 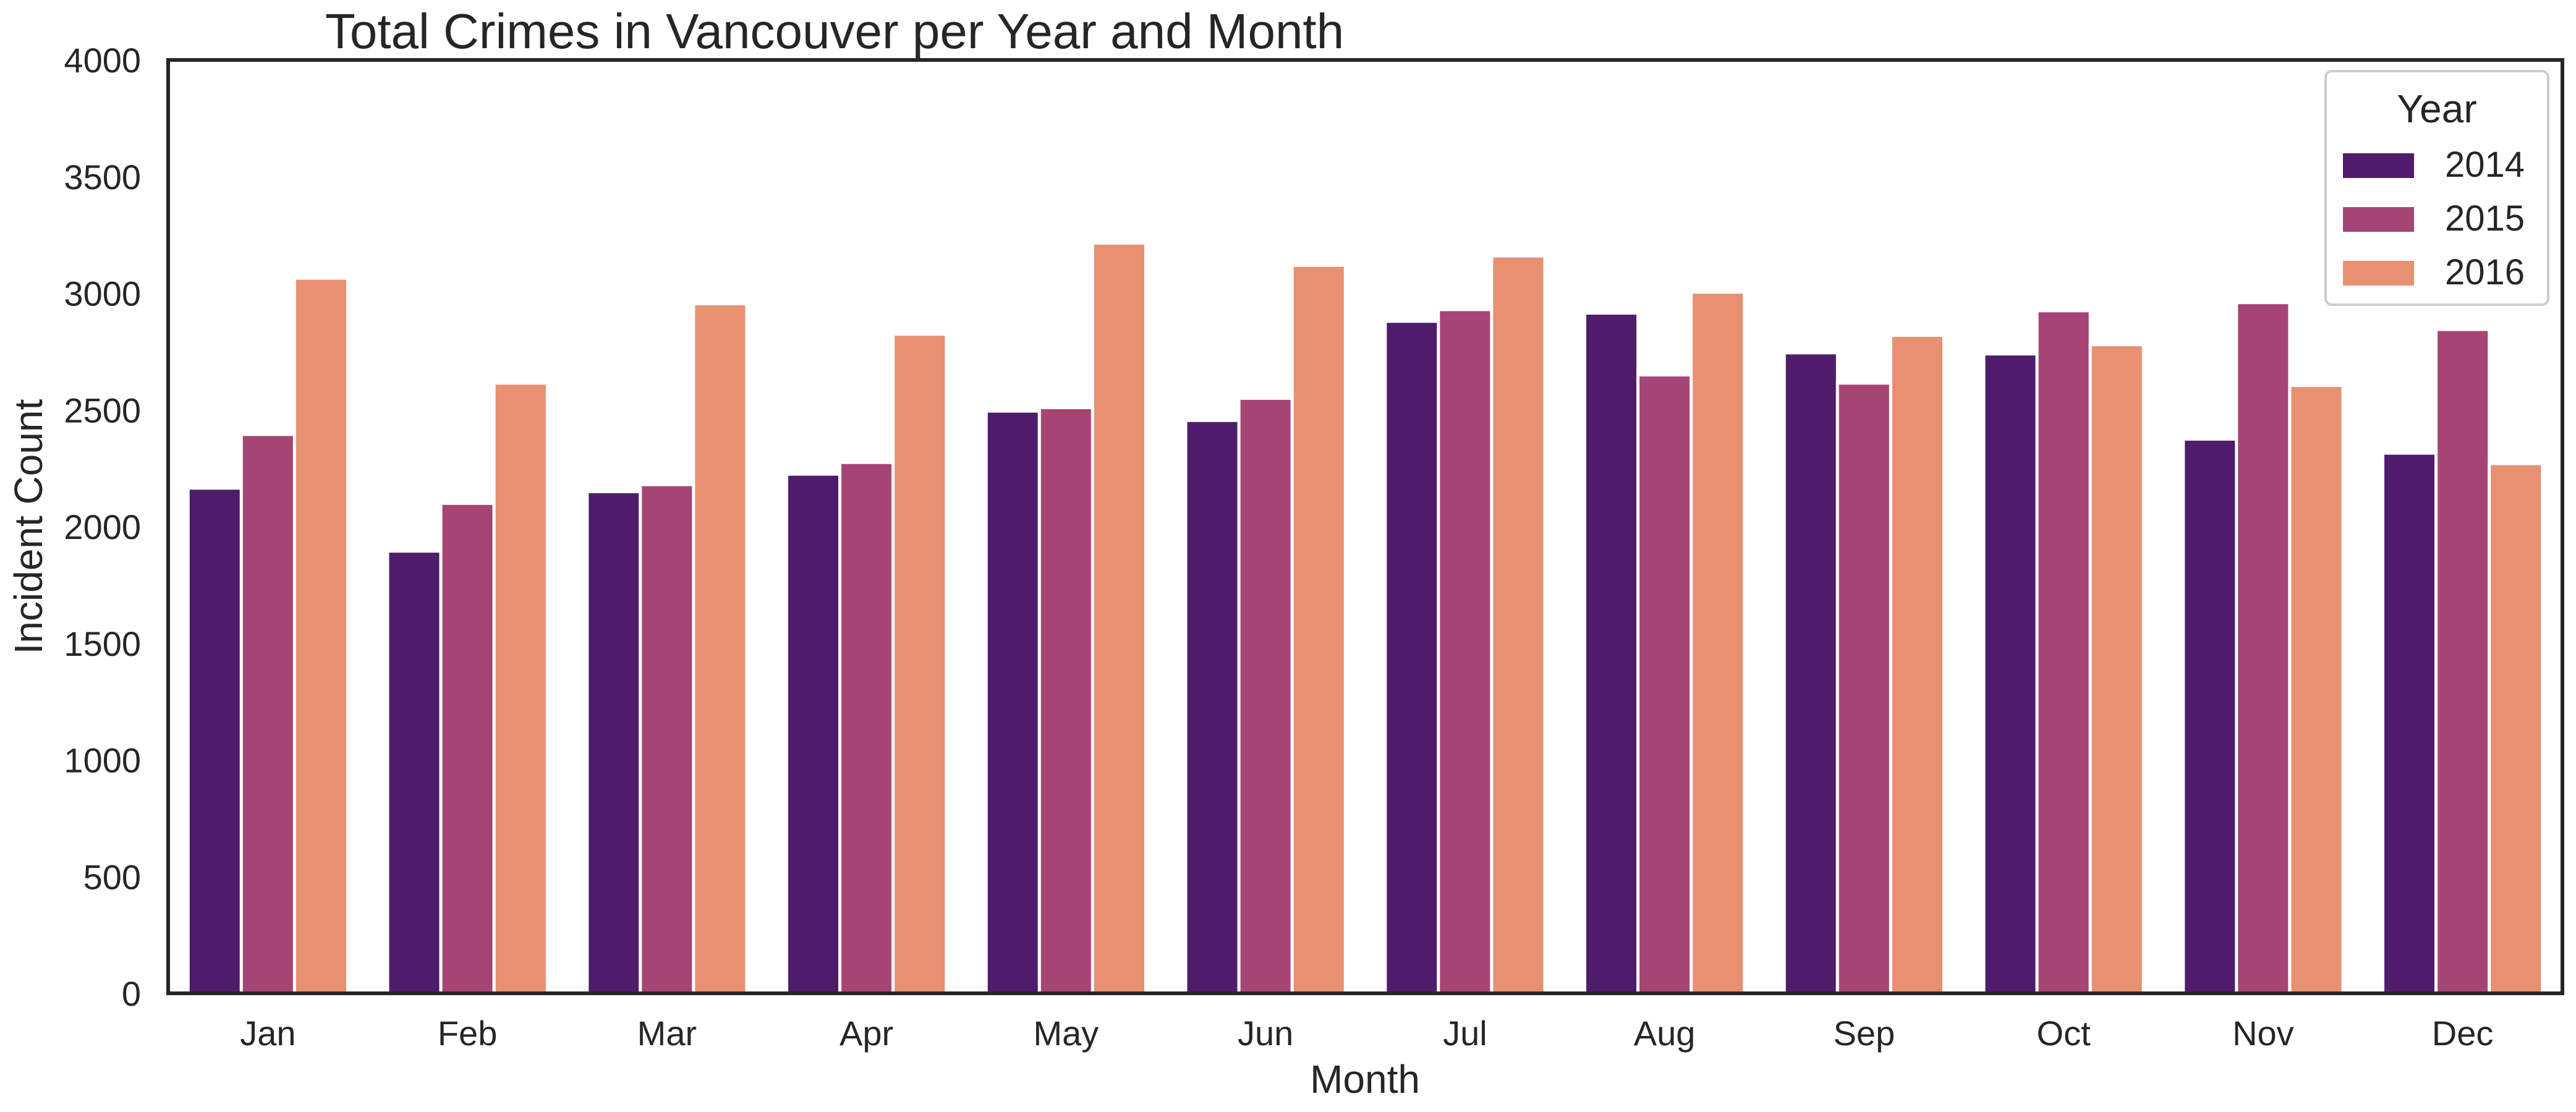 I want to click on x-tick-label: Sep, so click(x=1864, y=1034).